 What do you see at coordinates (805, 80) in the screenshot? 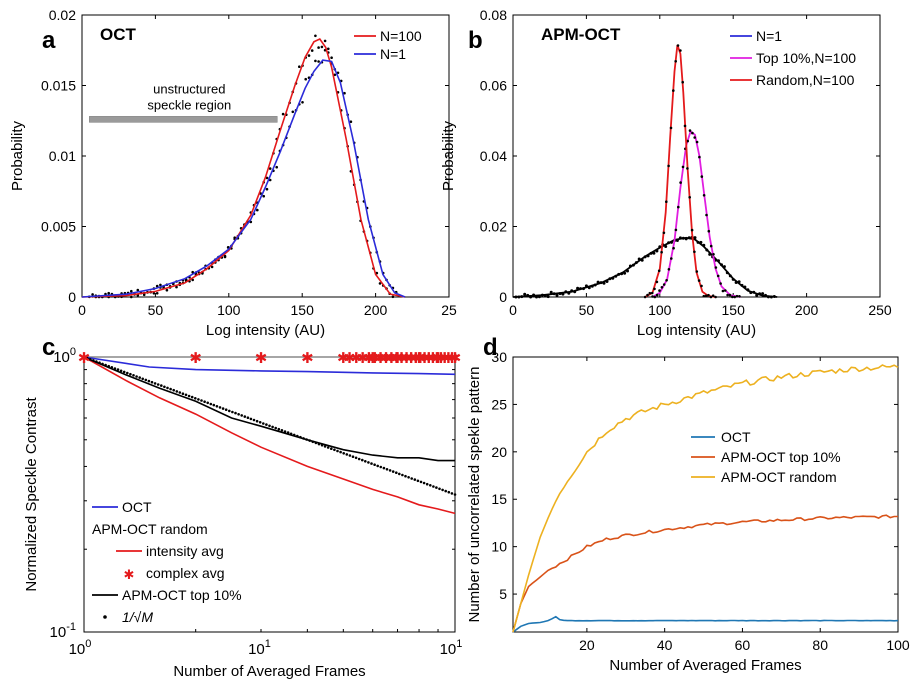
I see `legend-label: Random,N=100` at bounding box center [805, 80].